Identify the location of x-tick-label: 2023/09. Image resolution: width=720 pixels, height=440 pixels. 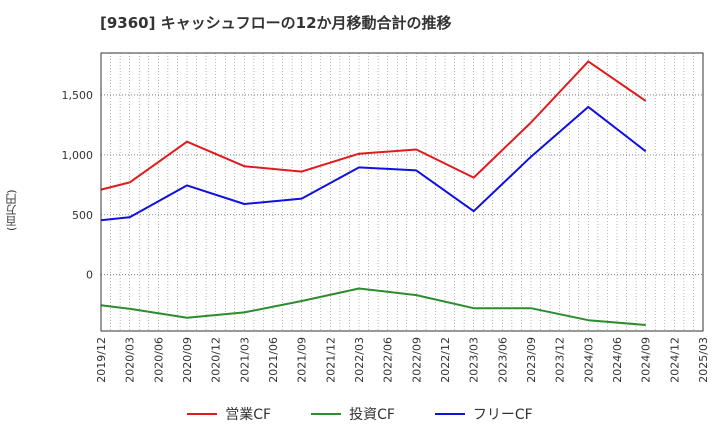
(531, 360).